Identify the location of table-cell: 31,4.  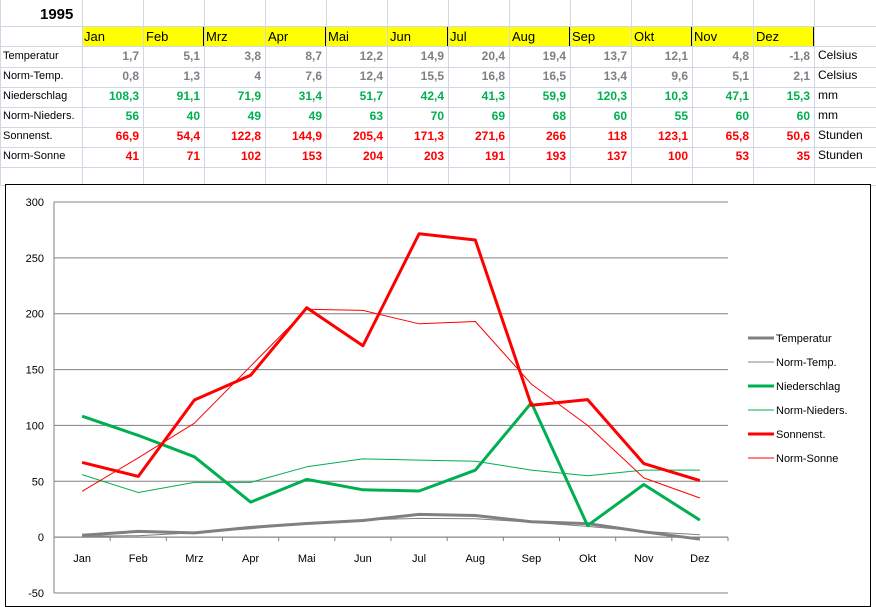
(310, 96).